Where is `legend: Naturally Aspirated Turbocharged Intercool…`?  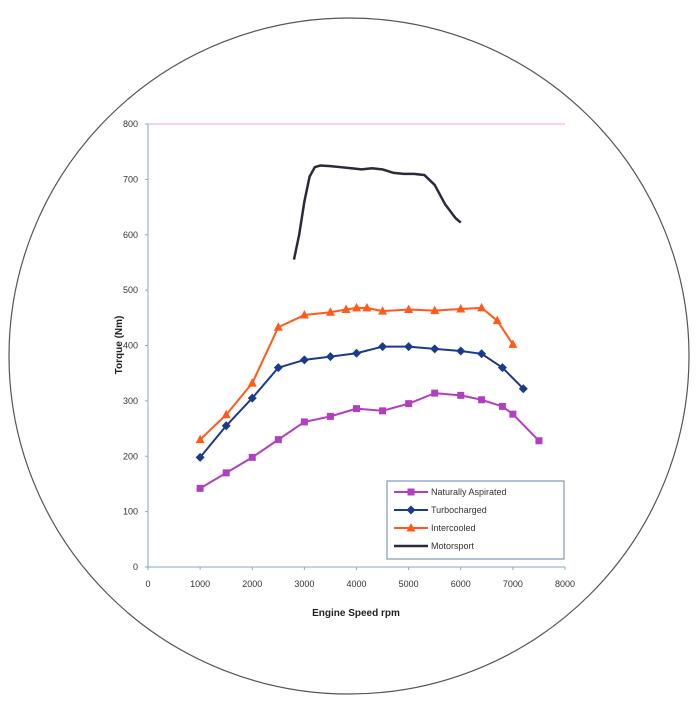 legend: Naturally Aspirated Turbocharged Intercool… is located at coordinates (475, 520).